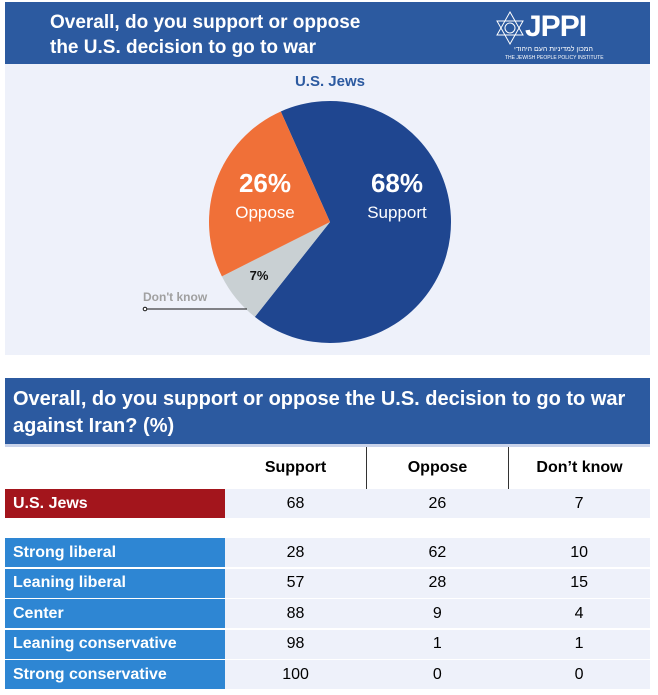 Image resolution: width=658 pixels, height=695 pixels. What do you see at coordinates (115, 553) in the screenshot?
I see `row-label: Strong liberal` at bounding box center [115, 553].